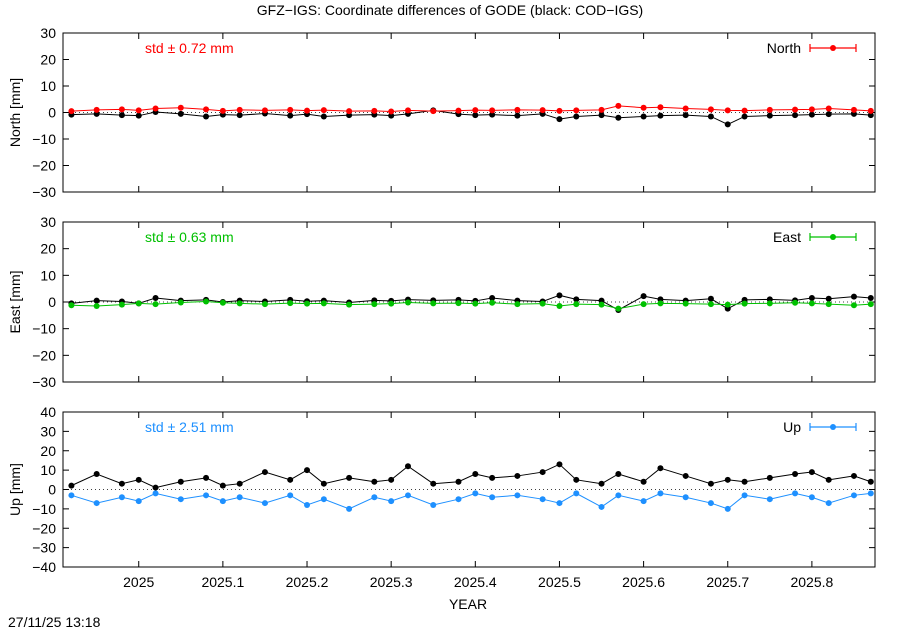 The image size is (900, 630). Describe the element at coordinates (811, 582) in the screenshot. I see `x-tick-label: 2025.8` at that location.